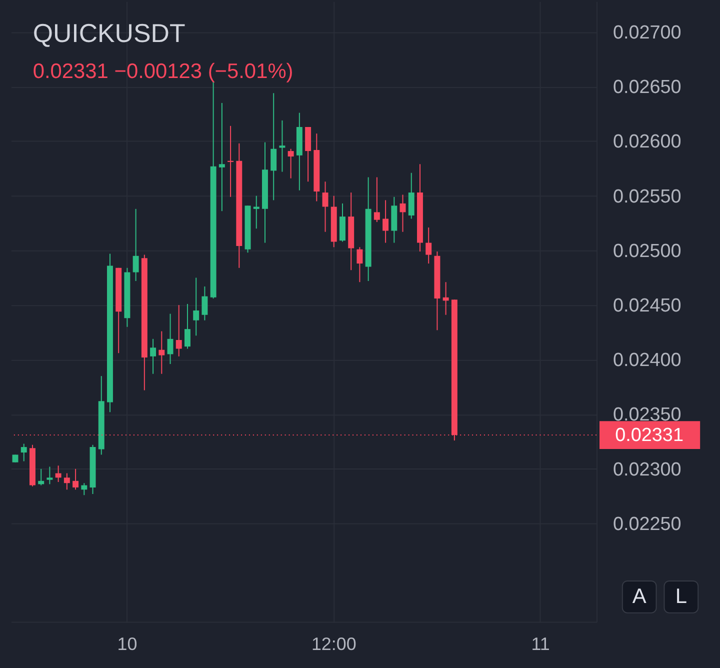  Describe the element at coordinates (647, 251) in the screenshot. I see `y-tick-label: 0.02500` at that location.